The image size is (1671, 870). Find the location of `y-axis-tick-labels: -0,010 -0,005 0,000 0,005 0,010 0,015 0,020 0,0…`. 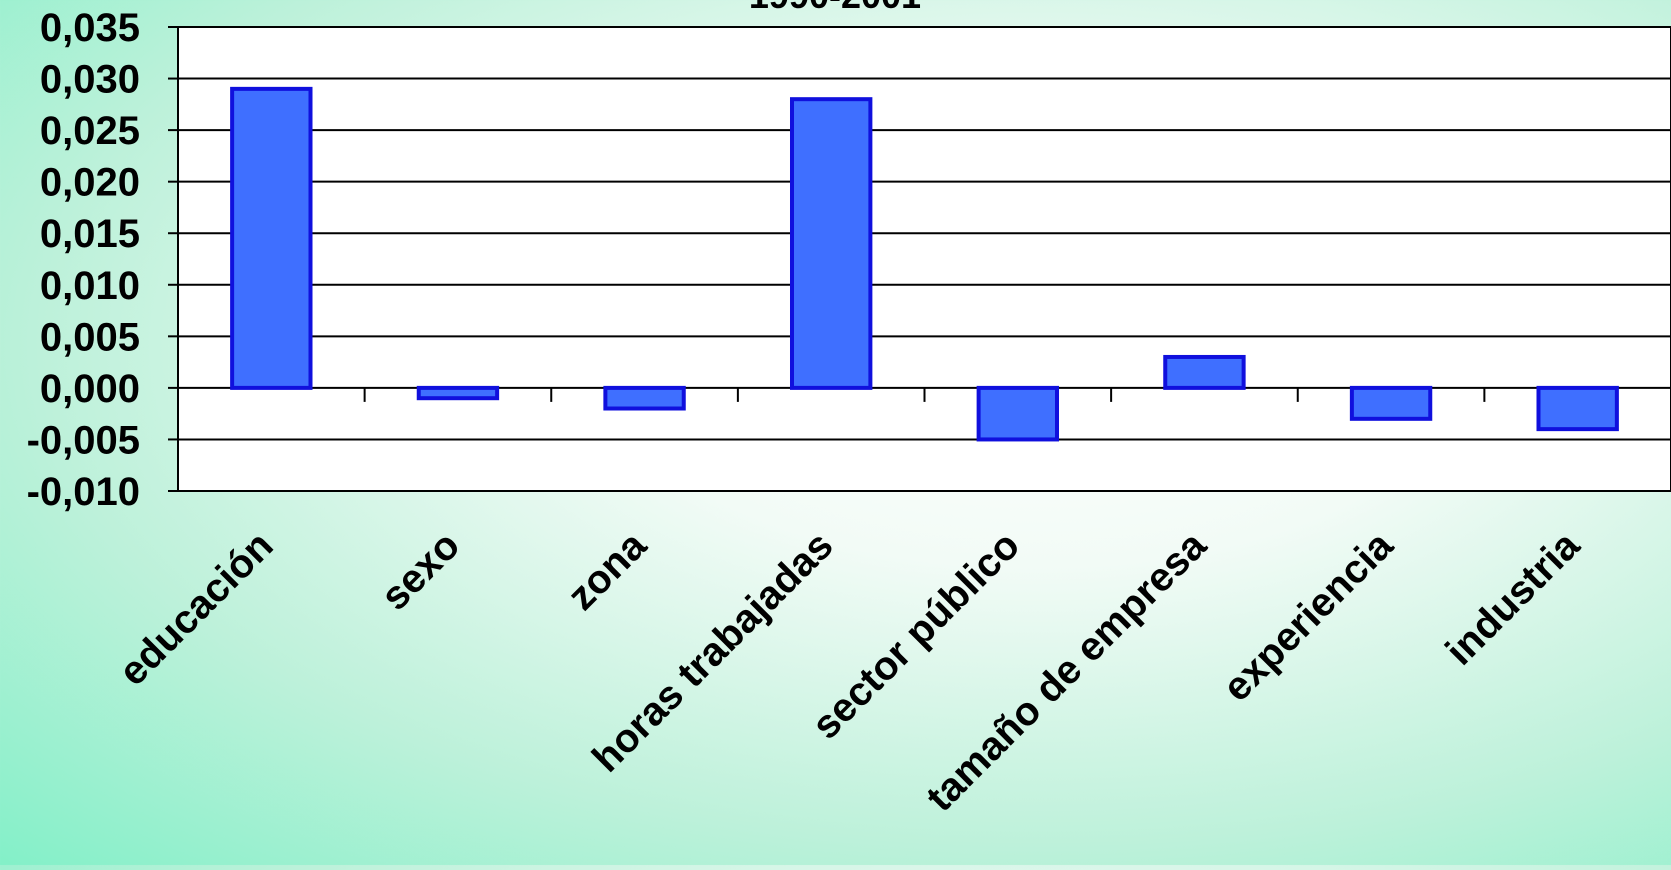

y-axis-tick-labels: -0,010 -0,005 0,000 0,005 0,010 0,015 0,020 0,0… is located at coordinates (83, 260).